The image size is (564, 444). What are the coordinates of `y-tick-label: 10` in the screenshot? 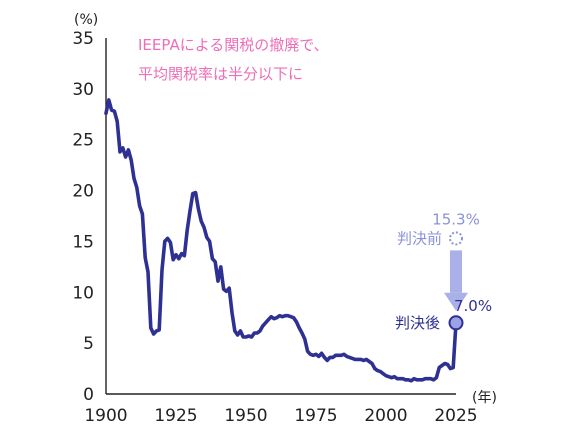 It's located at (83, 293).